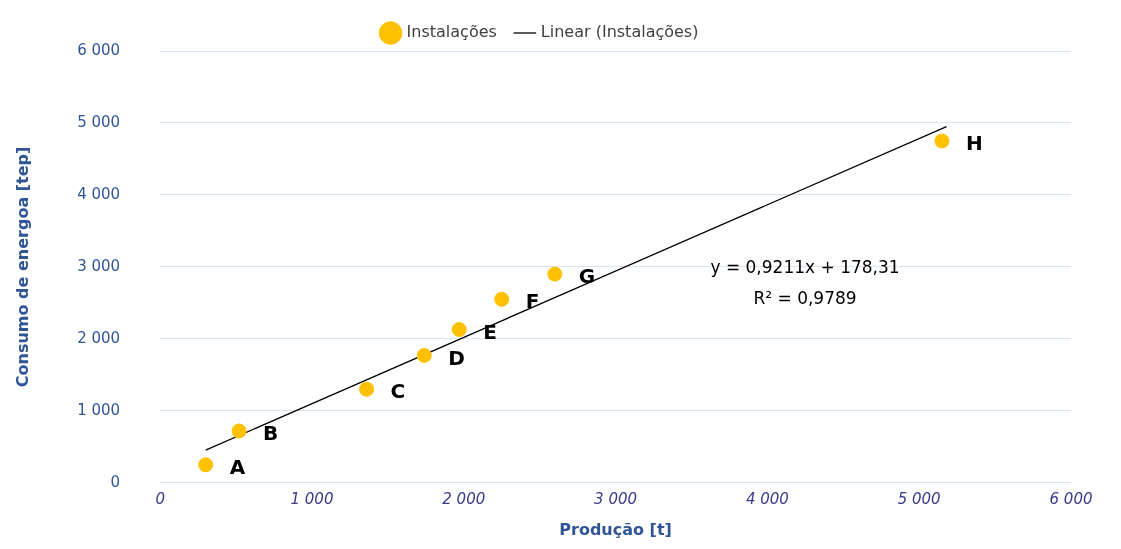 Image resolution: width=1121 pixels, height=549 pixels. I want to click on y-tick-label: 4 000, so click(99, 193).